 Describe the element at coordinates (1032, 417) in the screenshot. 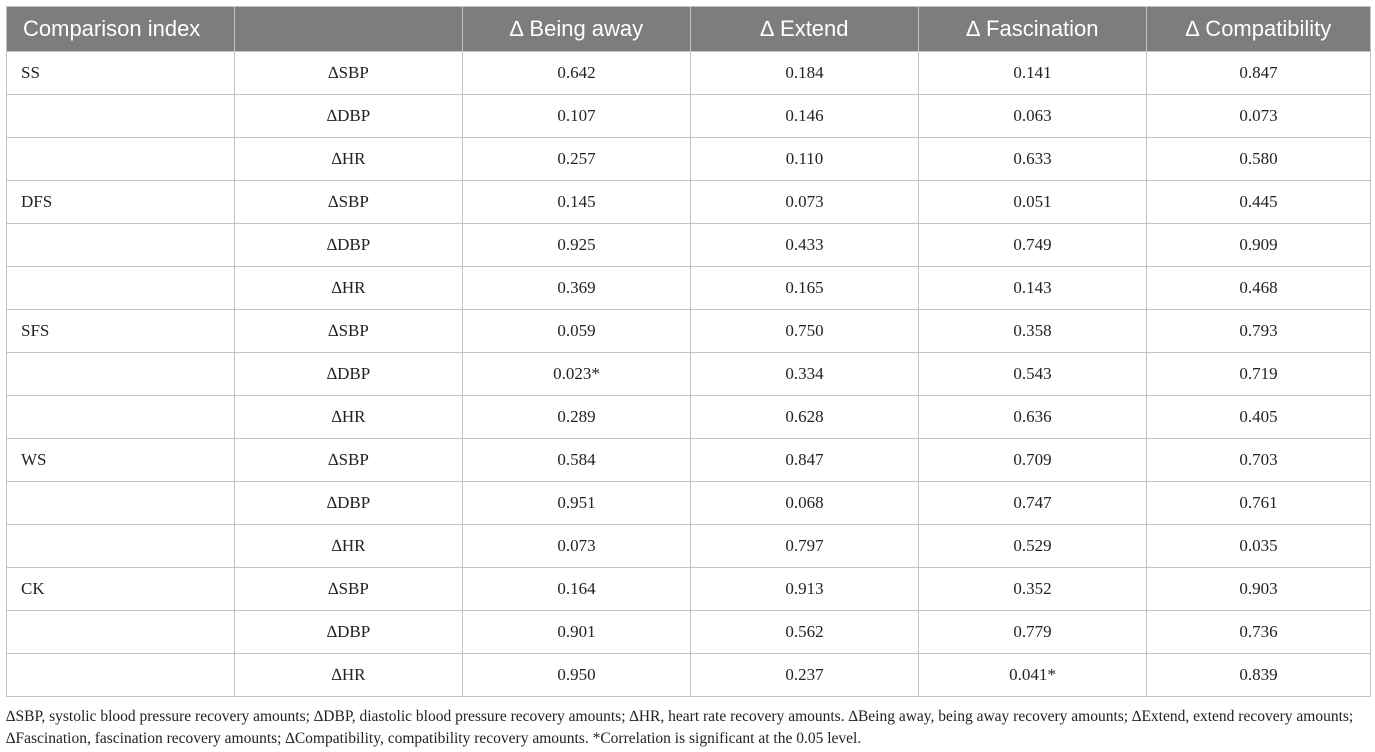

I see `value-cell: 0.636` at that location.